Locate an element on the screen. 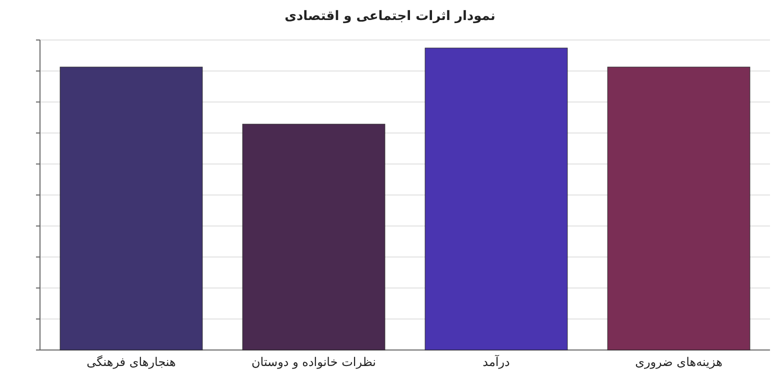  x-tick-label: درآمد is located at coordinates (496, 361).